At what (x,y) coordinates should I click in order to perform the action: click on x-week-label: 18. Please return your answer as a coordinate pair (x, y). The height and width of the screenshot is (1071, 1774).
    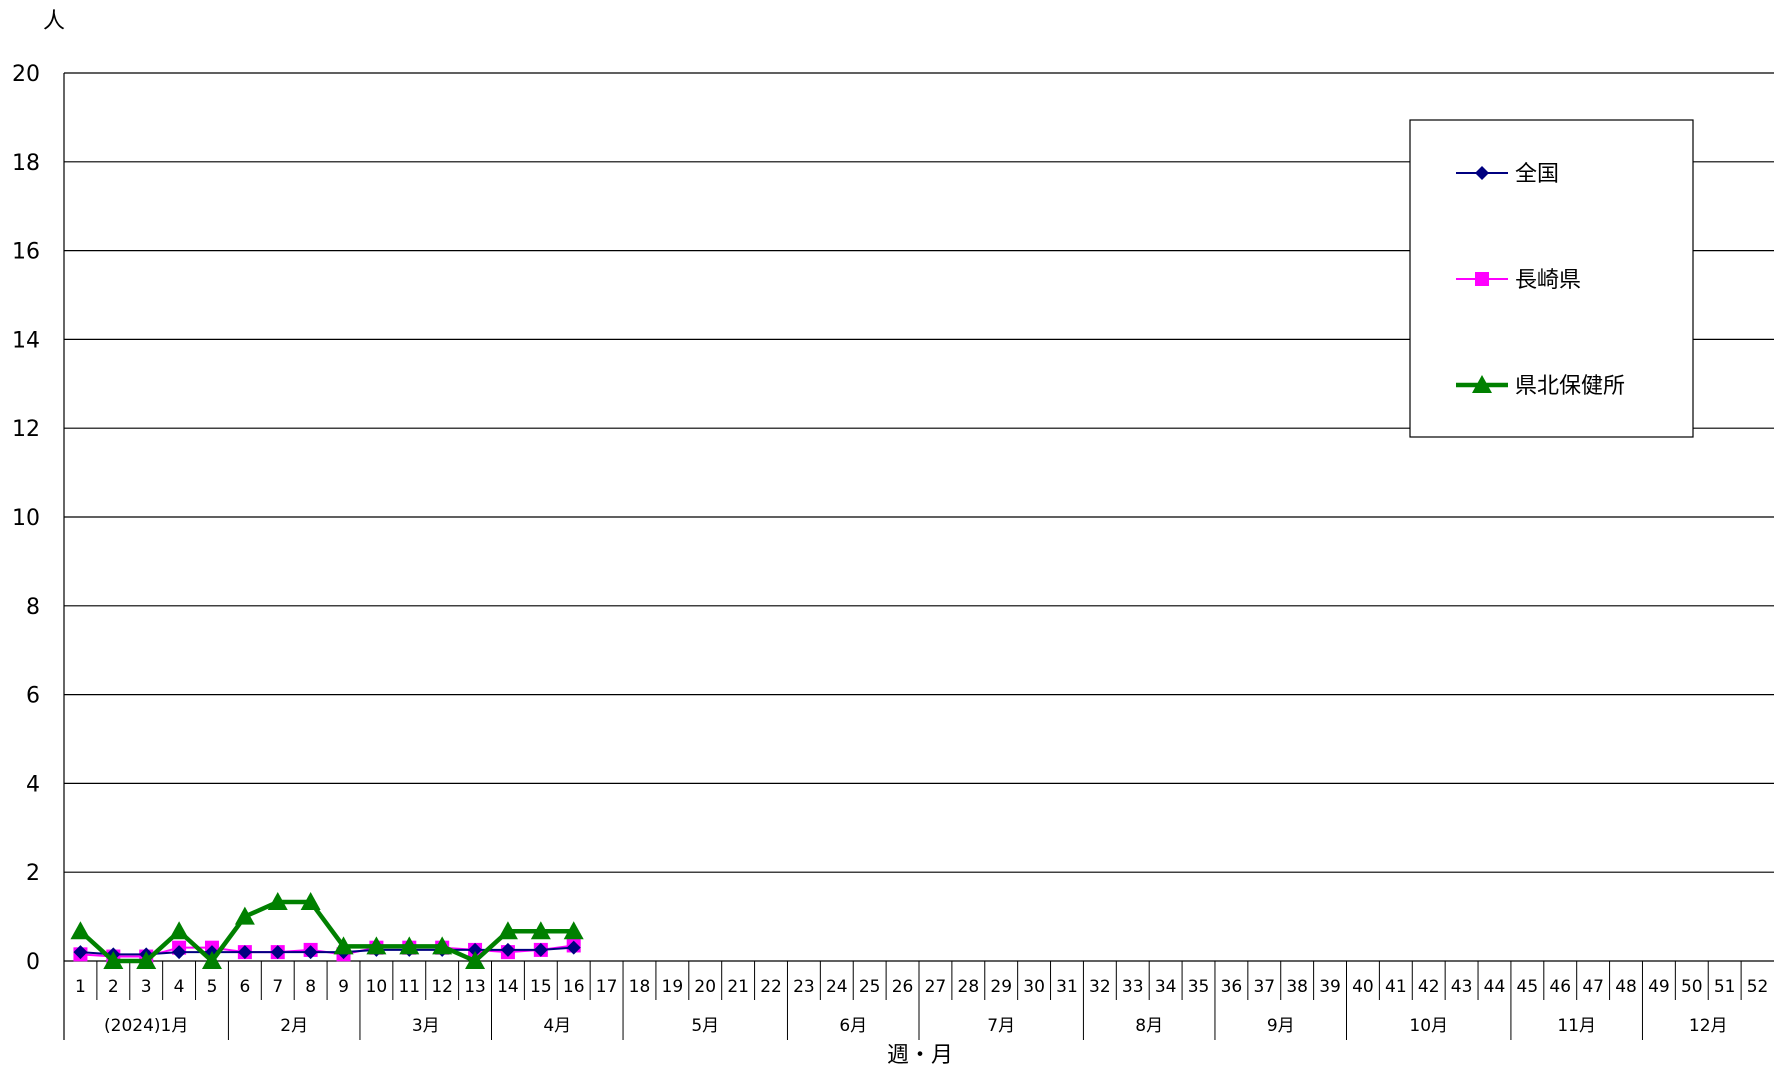
    Looking at the image, I should click on (640, 987).